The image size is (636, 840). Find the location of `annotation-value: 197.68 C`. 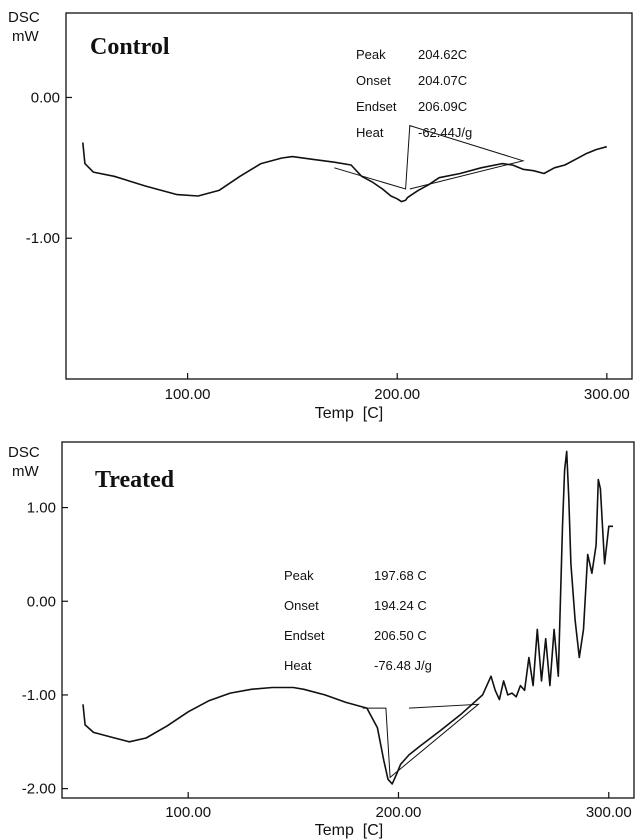

annotation-value: 197.68 C is located at coordinates (400, 575).